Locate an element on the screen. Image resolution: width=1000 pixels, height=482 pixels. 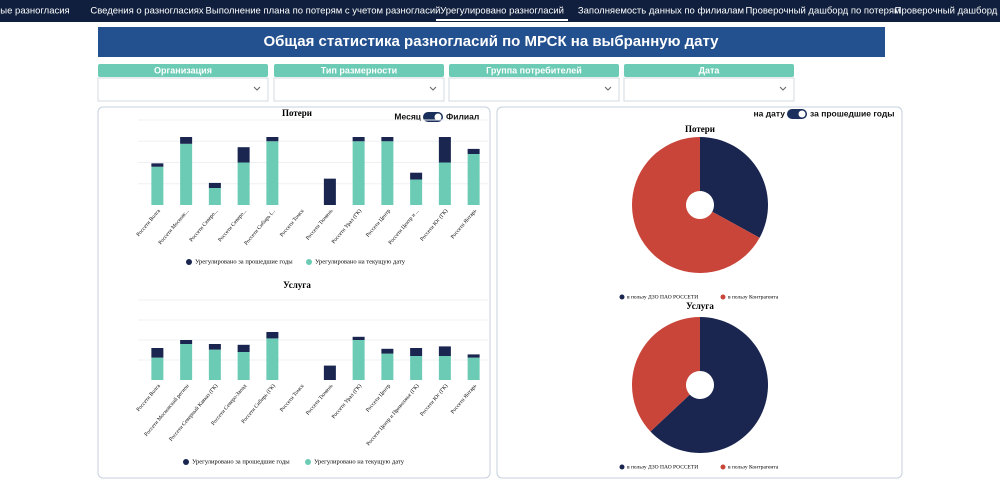
filter-label: Группа потребителей is located at coordinates (534, 70).